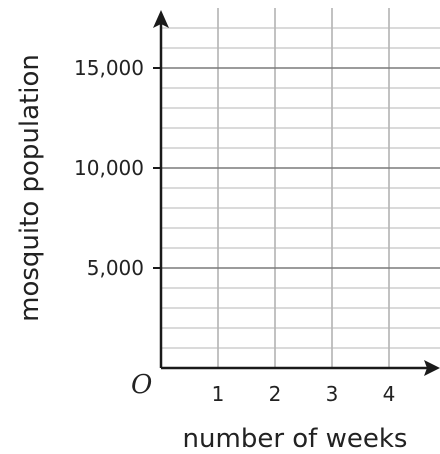 The image size is (440, 454). Describe the element at coordinates (141, 385) in the screenshot. I see `origin-label: O` at that location.